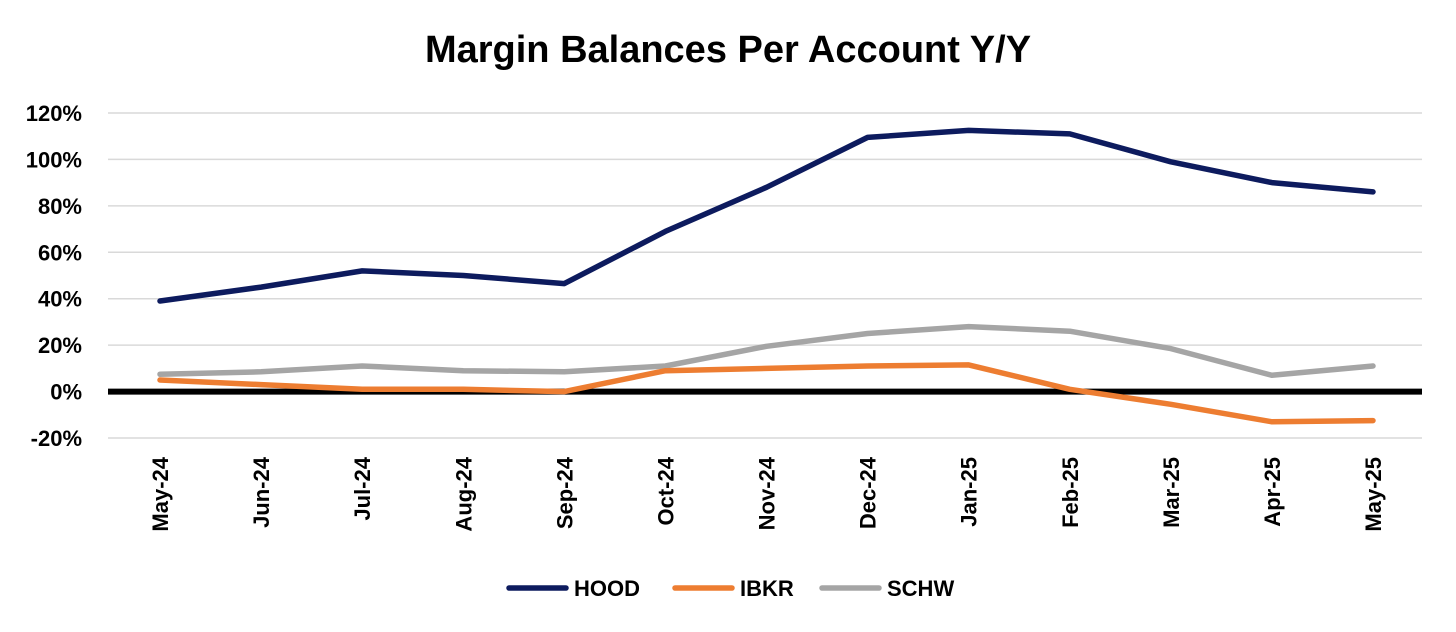 The image size is (1456, 632). What do you see at coordinates (54, 159) in the screenshot?
I see `y-tick-label: 100%` at bounding box center [54, 159].